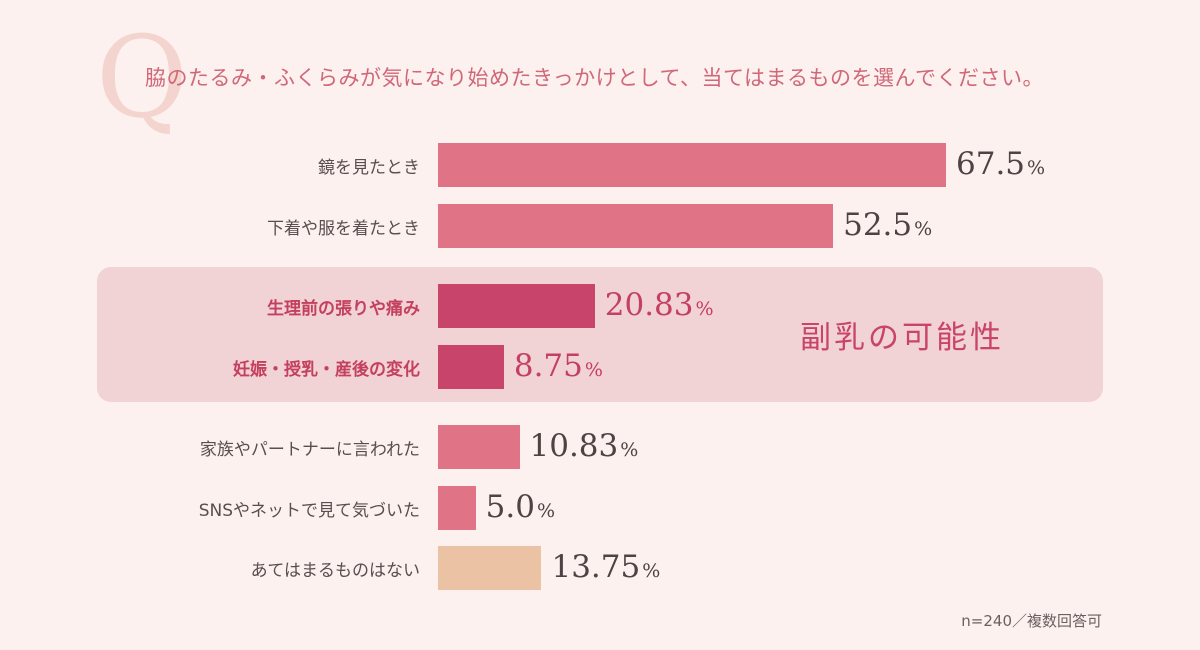 The width and height of the screenshot is (1200, 650). What do you see at coordinates (369, 168) in the screenshot?
I see `category-label: 鏡を見たとき` at bounding box center [369, 168].